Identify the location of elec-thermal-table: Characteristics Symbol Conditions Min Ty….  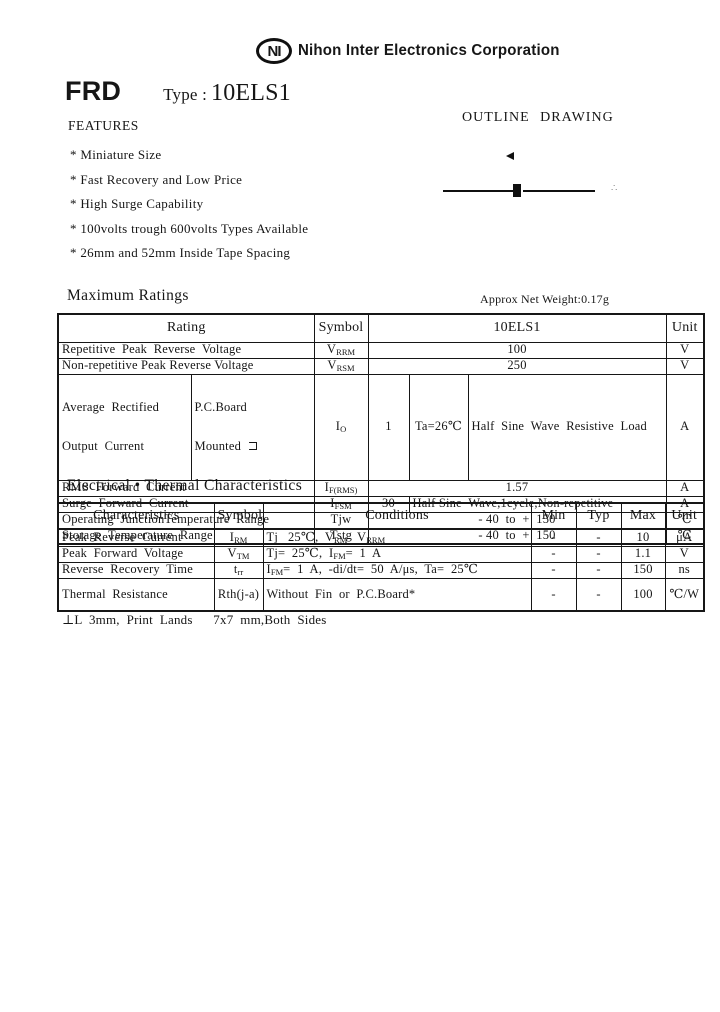
(381, 557).